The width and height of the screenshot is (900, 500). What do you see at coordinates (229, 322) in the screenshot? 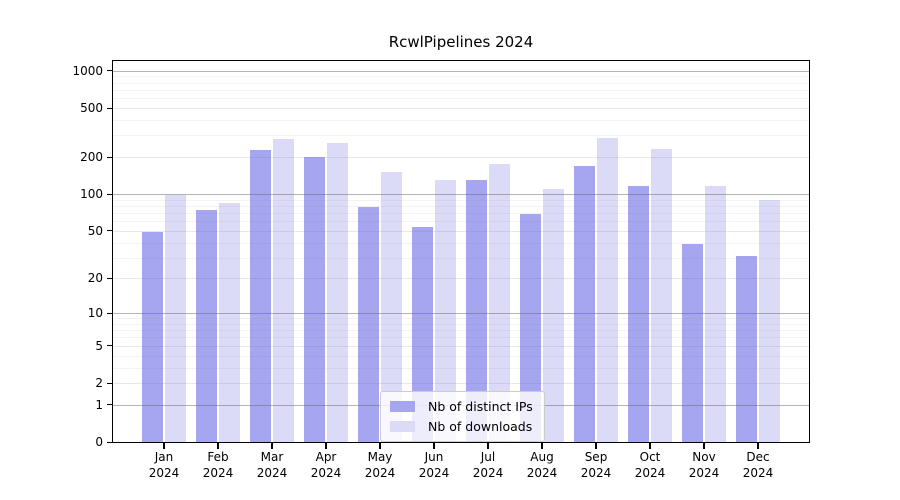
I see `bar-nb-of-downloads-feb-2024` at bounding box center [229, 322].